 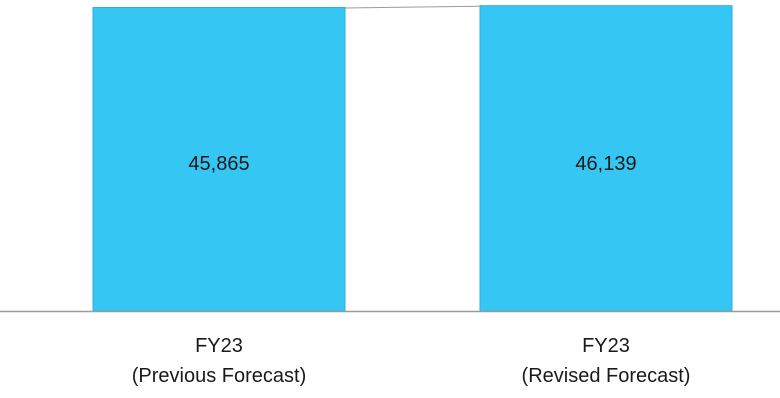 I want to click on tick-label-2-line-1: FY23, so click(x=606, y=346).